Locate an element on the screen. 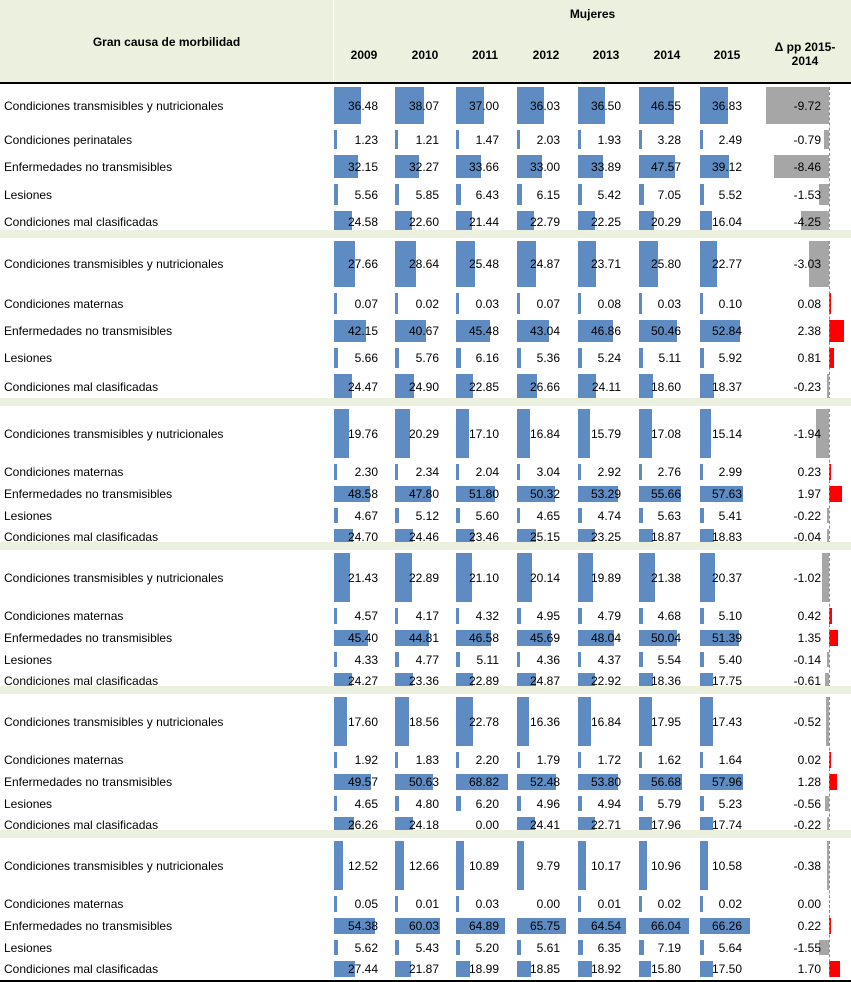 The width and height of the screenshot is (851, 982). data-value: 19.76 is located at coordinates (362, 433).